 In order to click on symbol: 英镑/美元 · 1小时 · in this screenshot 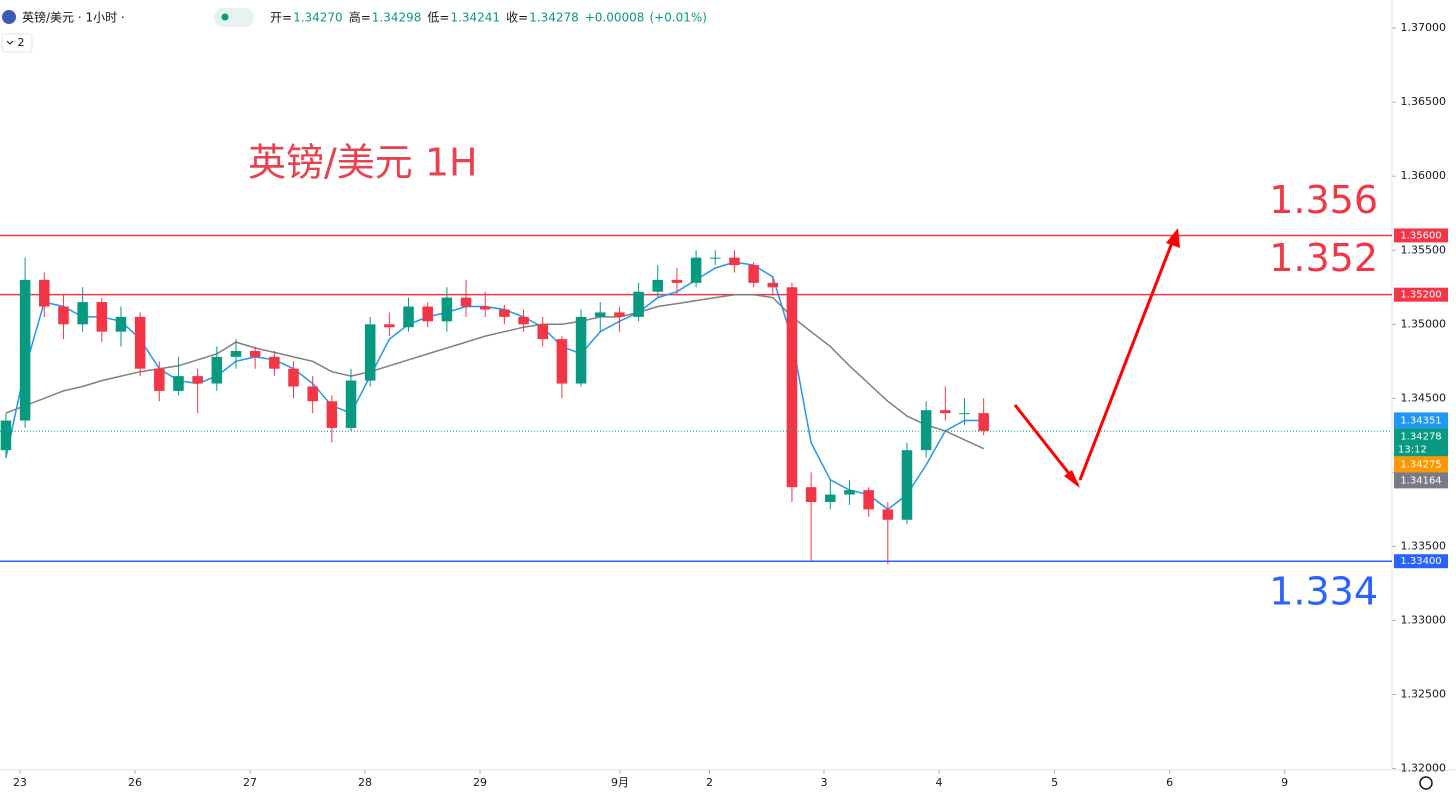, I will do `click(73, 17)`.